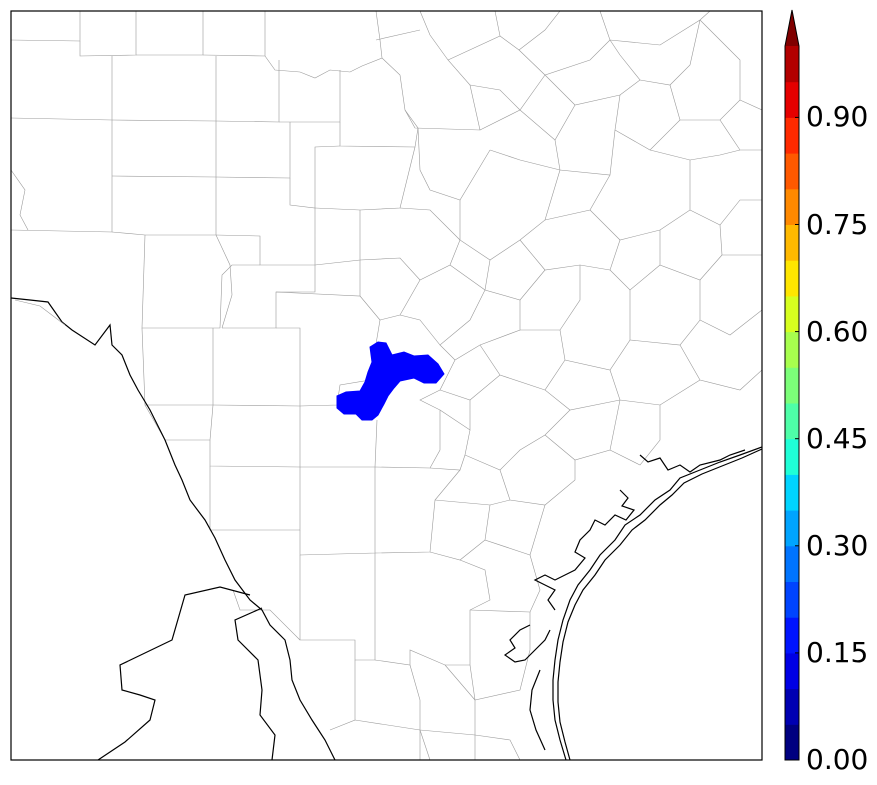 This screenshot has height=785, width=877. I want to click on colorbar-tick-label: 0.60, so click(837, 331).